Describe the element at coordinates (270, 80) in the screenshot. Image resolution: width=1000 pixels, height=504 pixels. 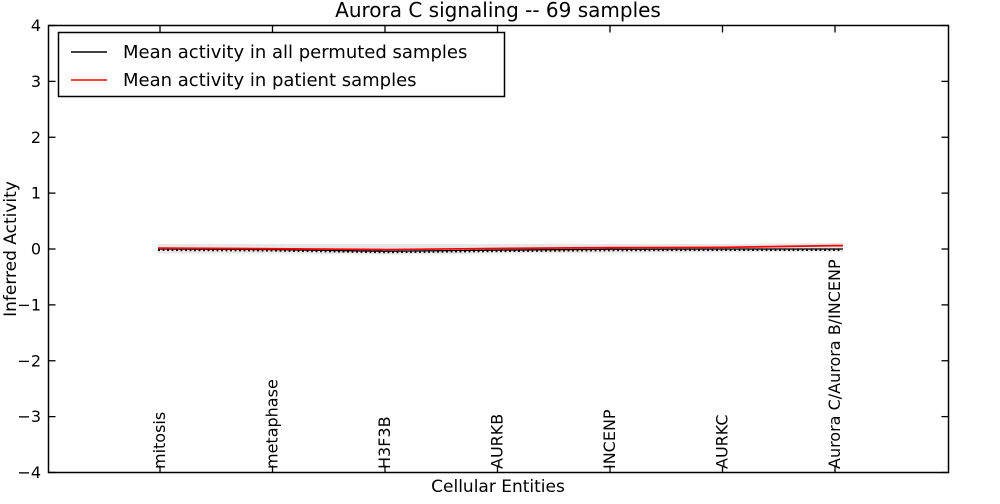
I see `legend-label-patient: Mean activity in patient samples` at that location.